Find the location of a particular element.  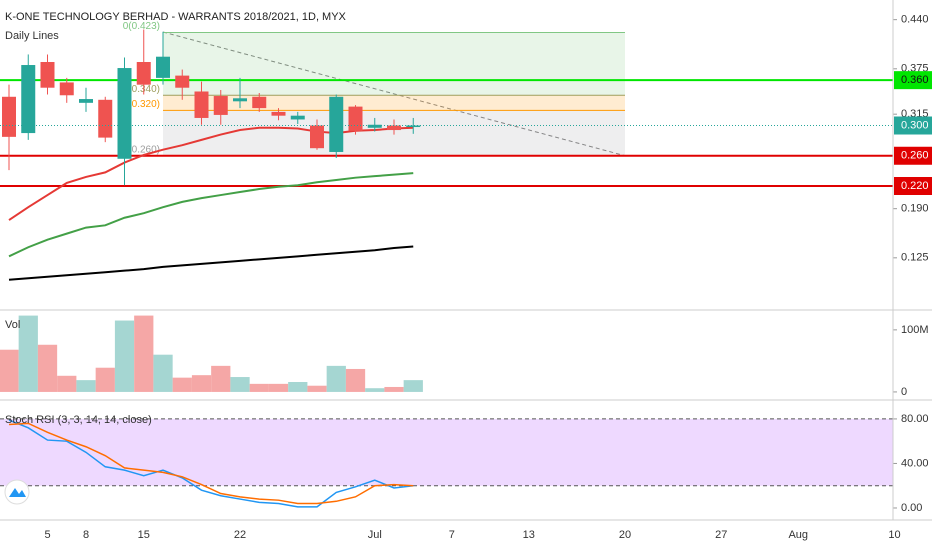

y-tick-label: 0.440 is located at coordinates (915, 20).